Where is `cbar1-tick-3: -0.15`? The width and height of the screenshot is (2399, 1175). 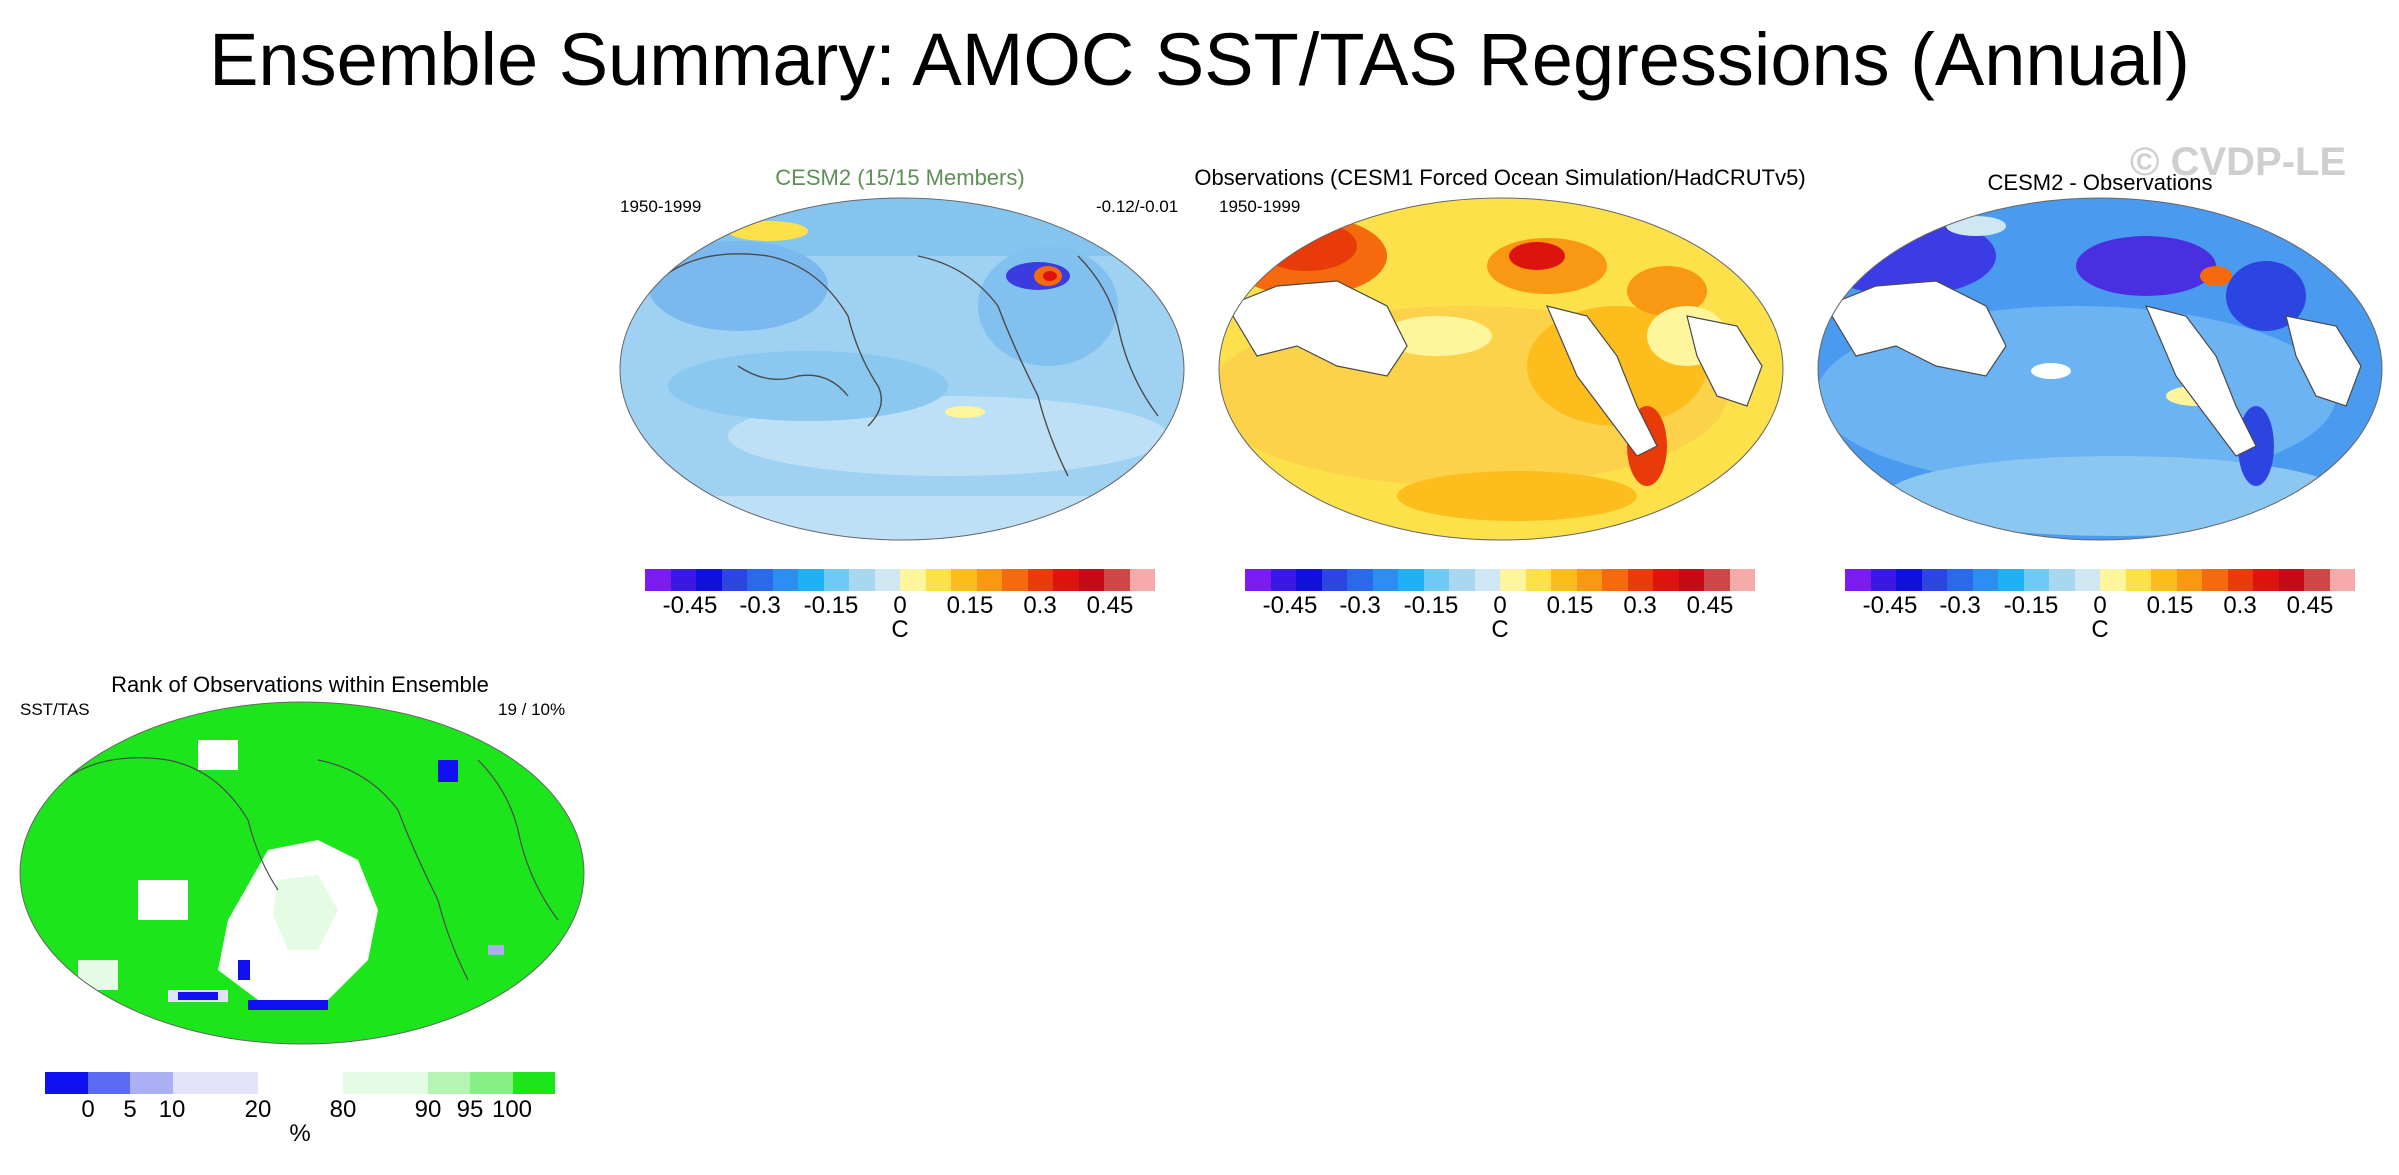
cbar1-tick-3: -0.15 is located at coordinates (831, 605).